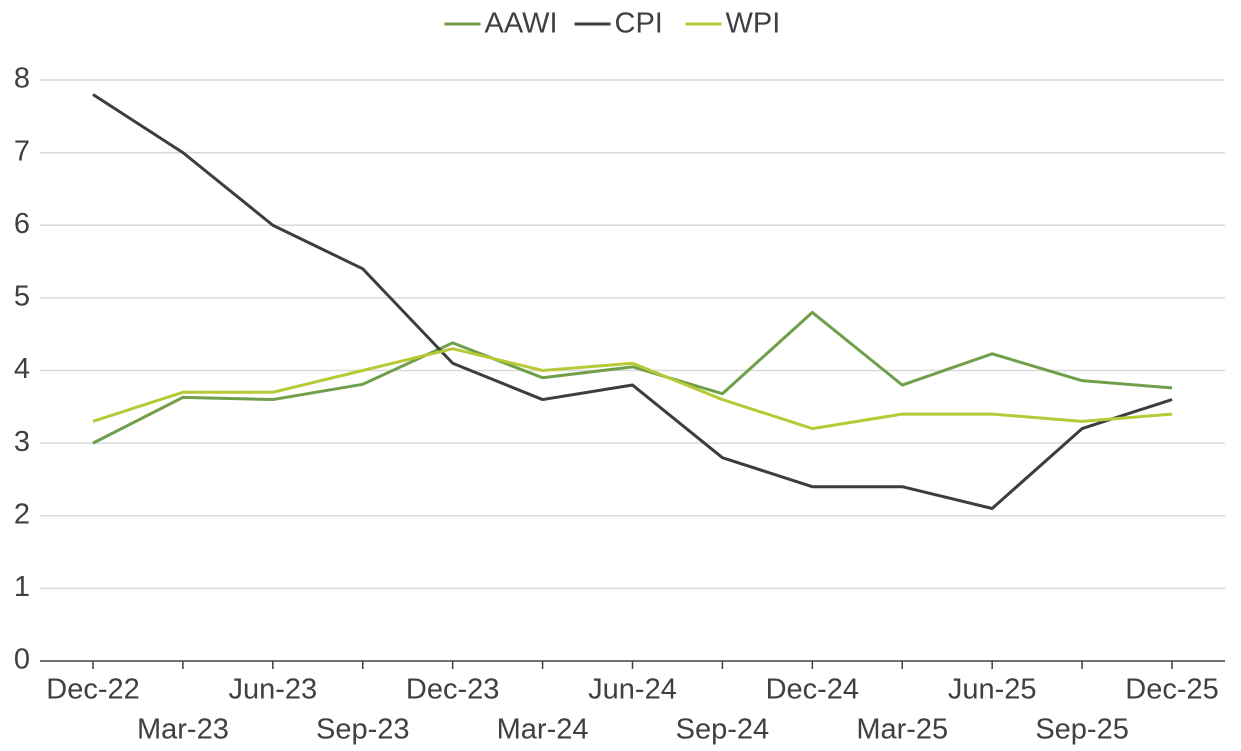 This screenshot has height=751, width=1241. What do you see at coordinates (521, 24) in the screenshot?
I see `legend-label: AAWI` at bounding box center [521, 24].